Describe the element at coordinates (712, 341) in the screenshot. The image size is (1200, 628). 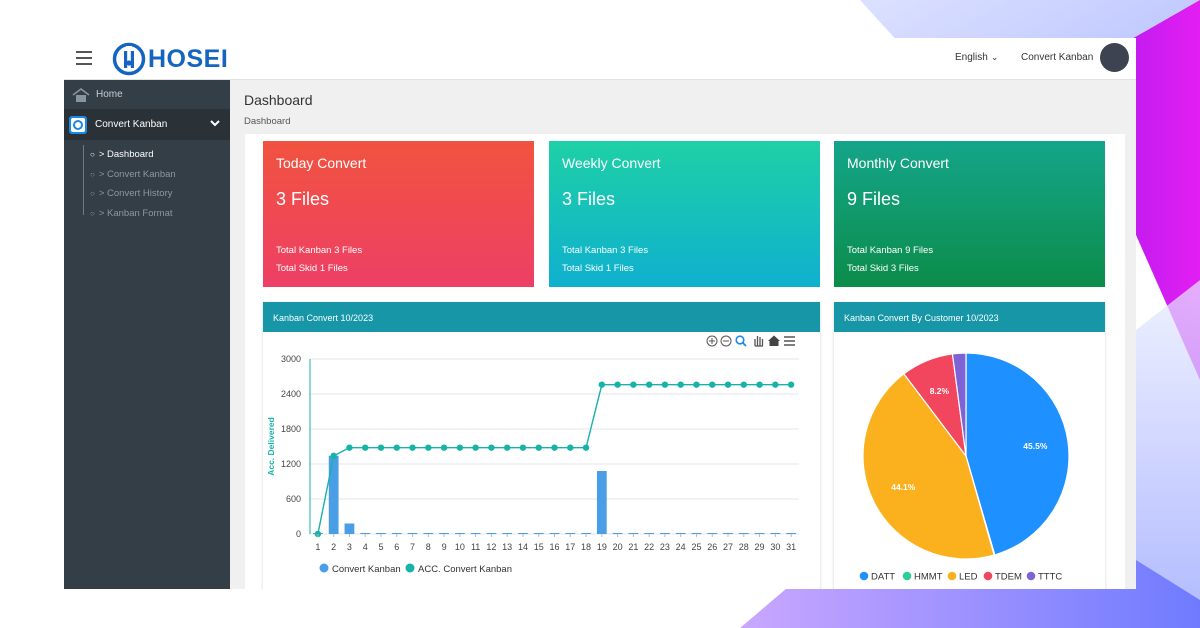
I see `zoom-in-icon` at that location.